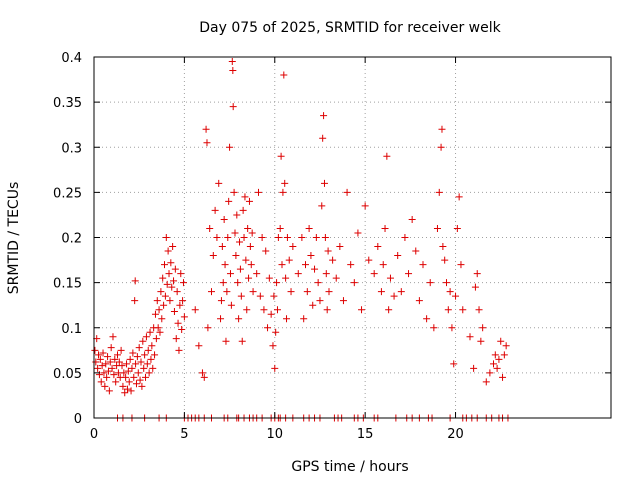  Describe the element at coordinates (71, 148) in the screenshot. I see `y-tick-label: 0.3` at that location.